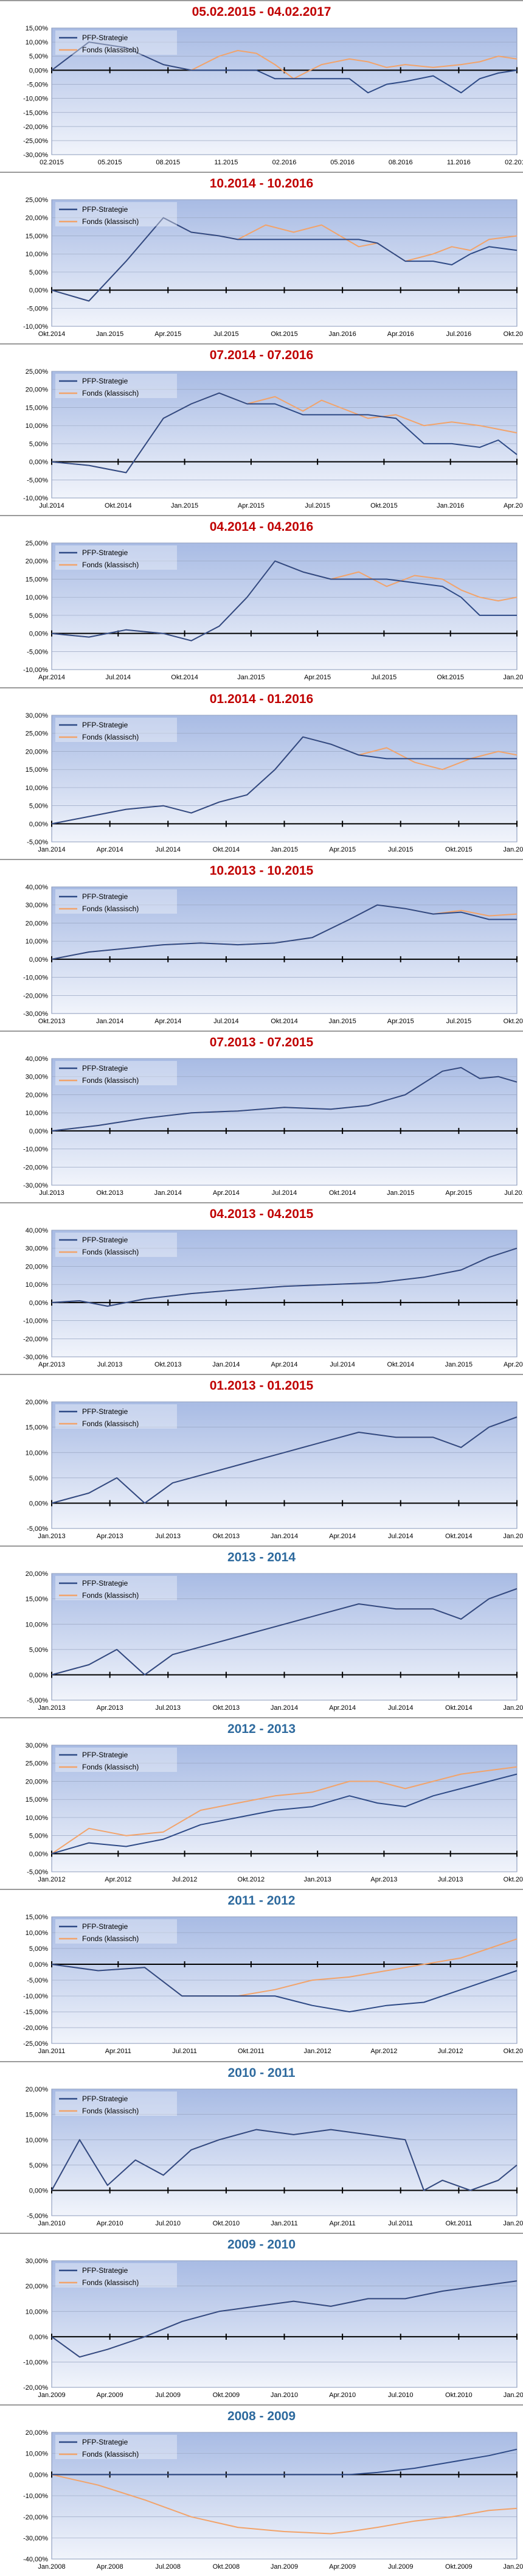 The width and height of the screenshot is (523, 2576). What do you see at coordinates (37, 1059) in the screenshot?
I see `y-tick-label: 40,00%` at bounding box center [37, 1059].